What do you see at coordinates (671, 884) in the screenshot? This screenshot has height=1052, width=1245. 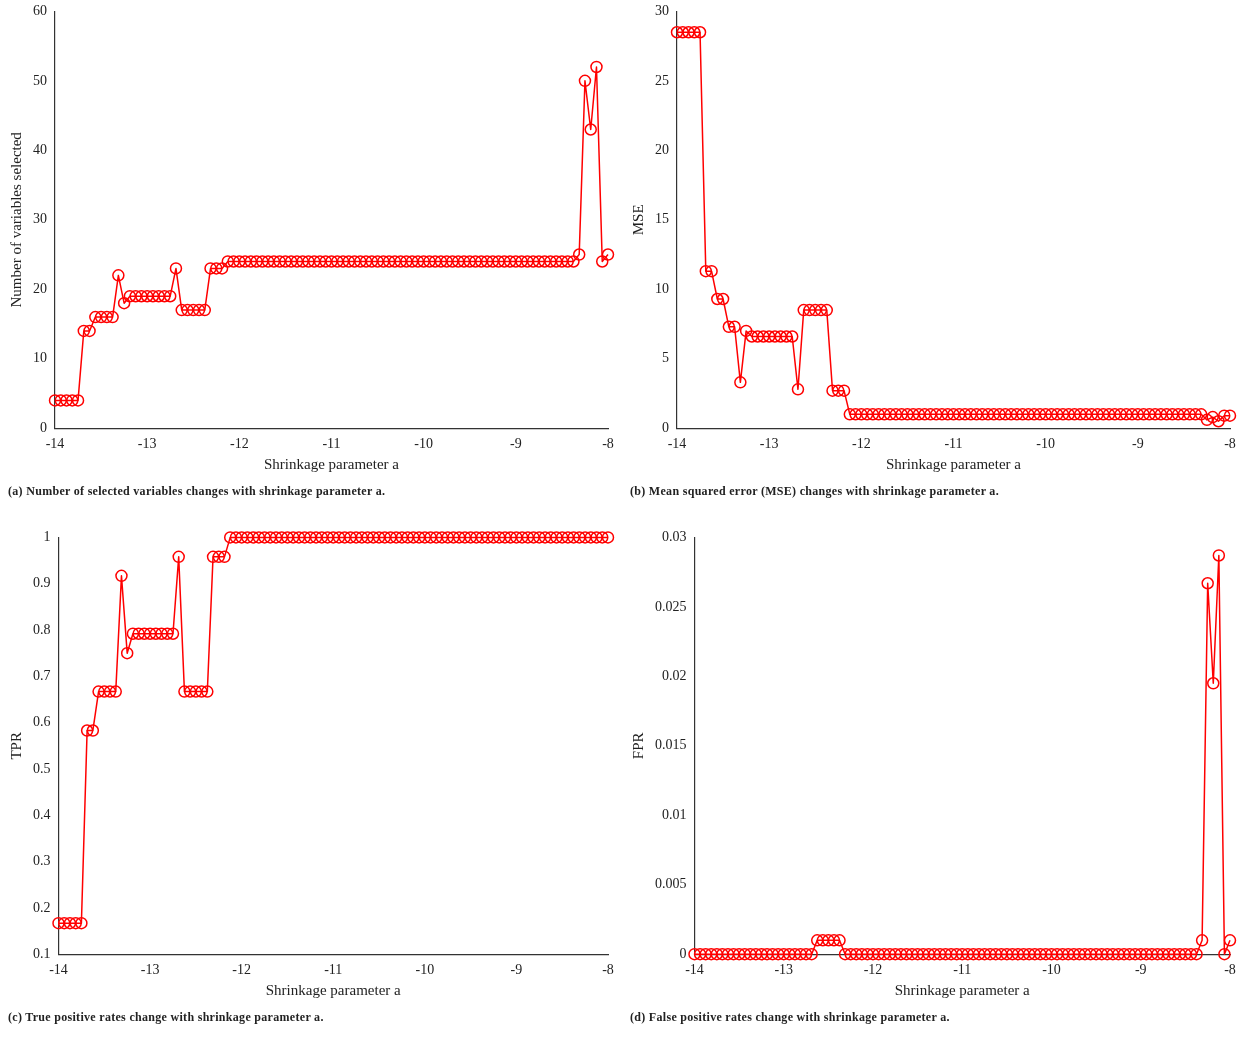 I see `y-tick-label: 0.005` at bounding box center [671, 884].